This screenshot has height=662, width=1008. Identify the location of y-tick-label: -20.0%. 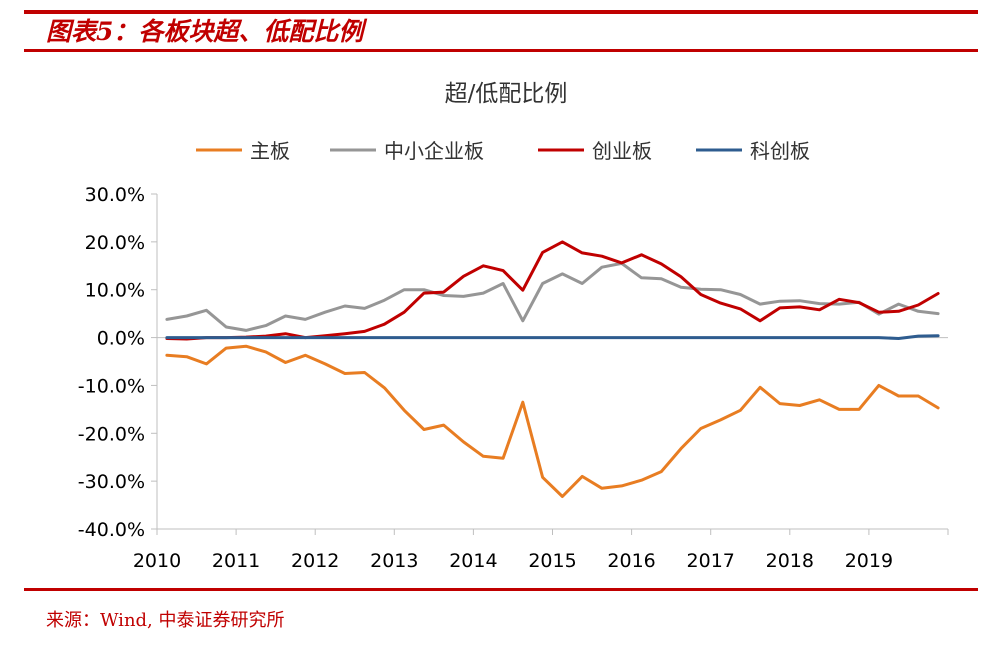
(111, 434).